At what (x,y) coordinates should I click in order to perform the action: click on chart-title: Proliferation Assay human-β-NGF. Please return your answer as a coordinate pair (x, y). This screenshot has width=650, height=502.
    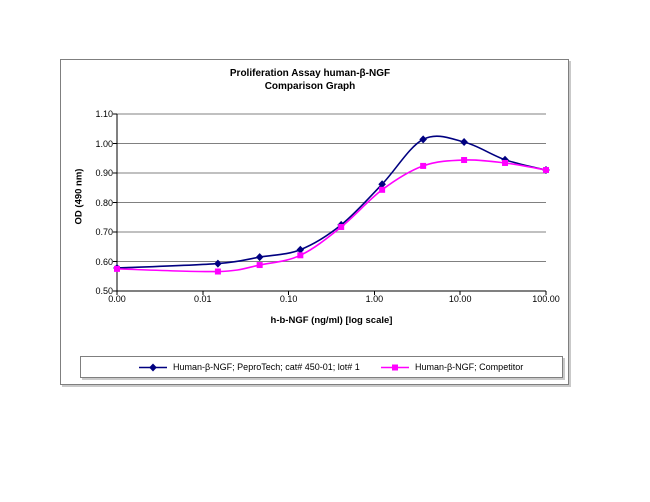
    Looking at the image, I should click on (310, 73).